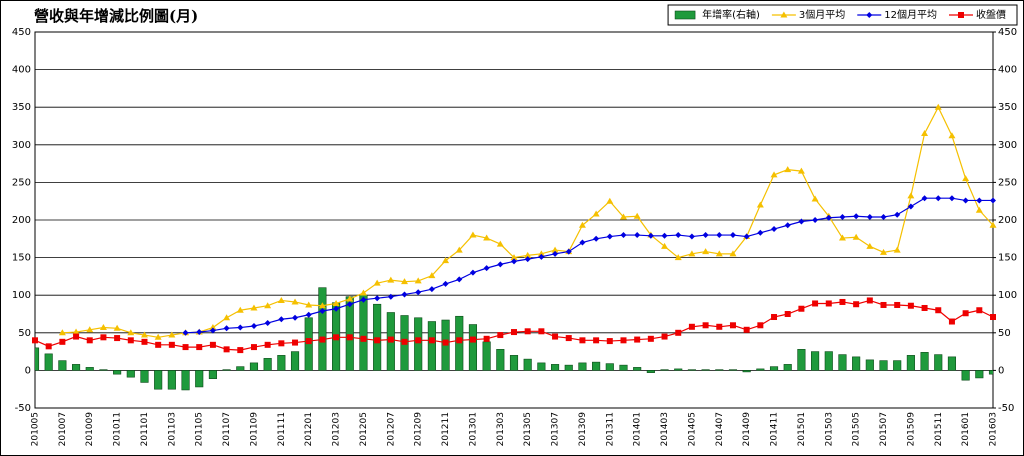 The width and height of the screenshot is (1024, 456). I want to click on legend-label: 收盤價, so click(991, 14).